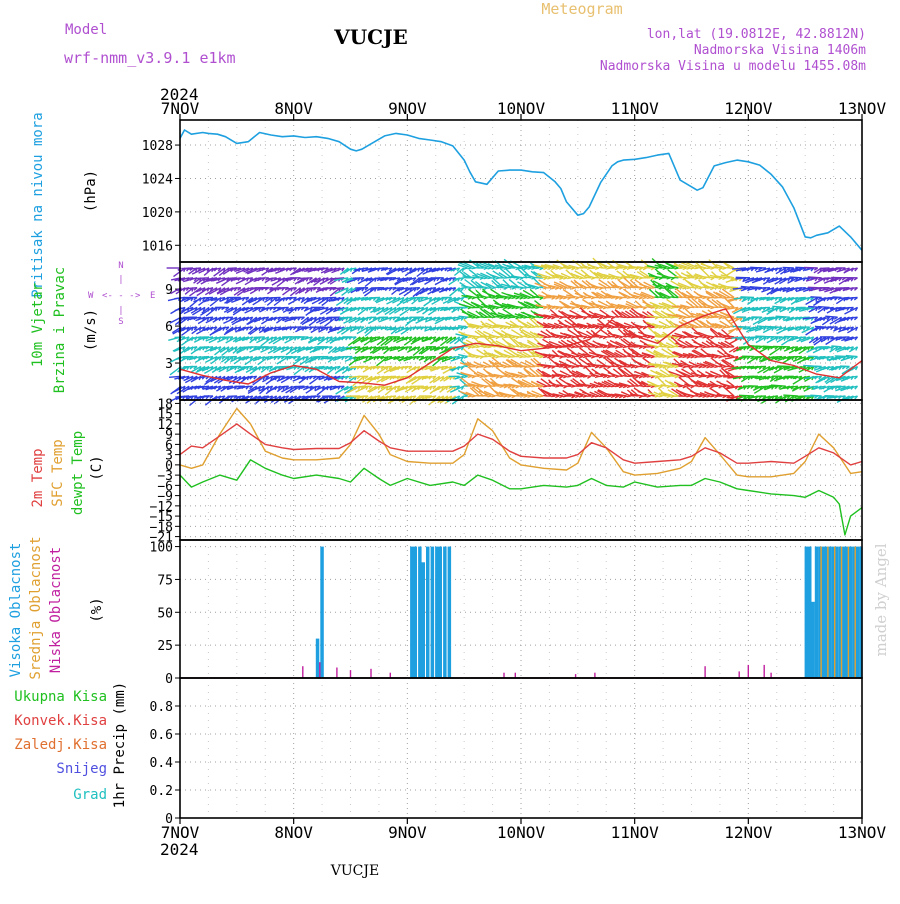  Describe the element at coordinates (91, 191) in the screenshot. I see `pressure-units: (hPa)` at that location.